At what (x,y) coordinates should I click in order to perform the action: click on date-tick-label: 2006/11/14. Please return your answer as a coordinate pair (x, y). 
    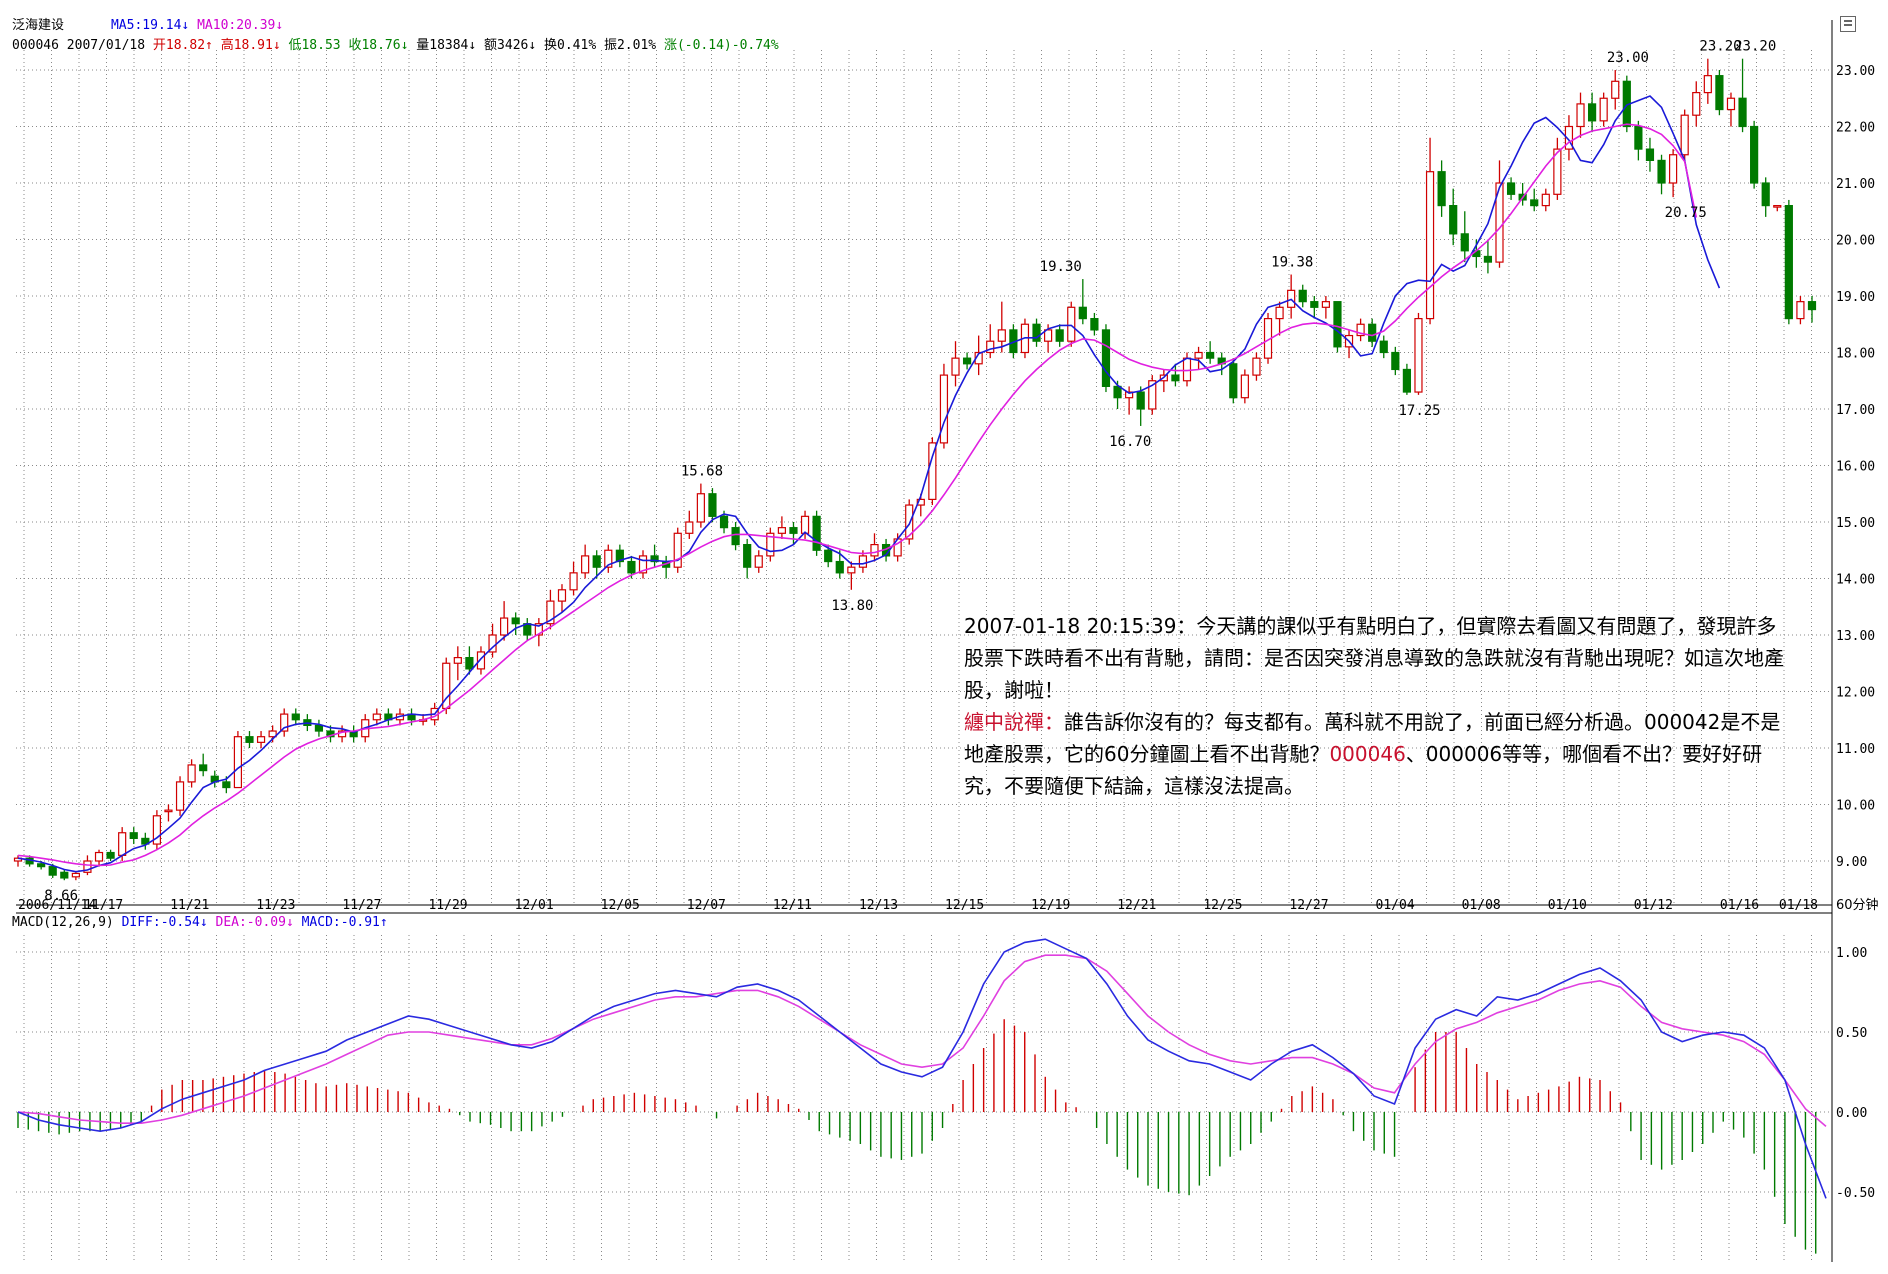
    Looking at the image, I should click on (57, 905).